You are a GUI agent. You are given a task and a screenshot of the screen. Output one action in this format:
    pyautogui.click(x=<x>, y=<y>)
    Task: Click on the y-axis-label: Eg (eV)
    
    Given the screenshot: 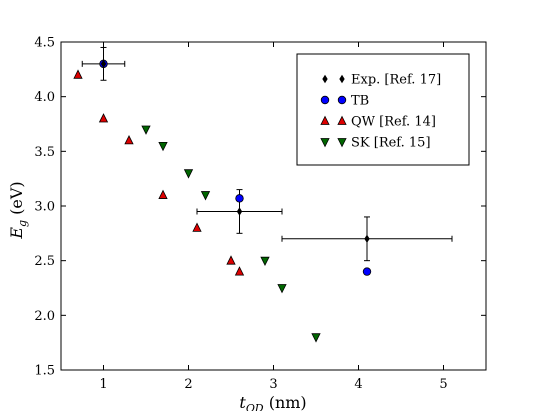 What is the action you would take?
    pyautogui.click(x=18, y=210)
    